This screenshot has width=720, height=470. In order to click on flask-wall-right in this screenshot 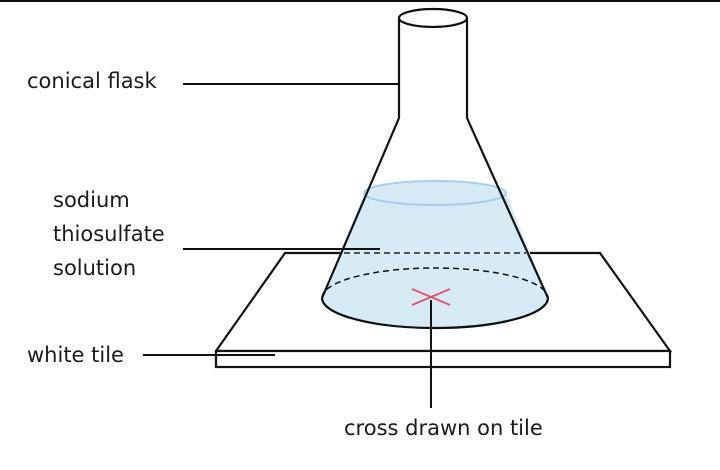, I will do `click(507, 208)`.